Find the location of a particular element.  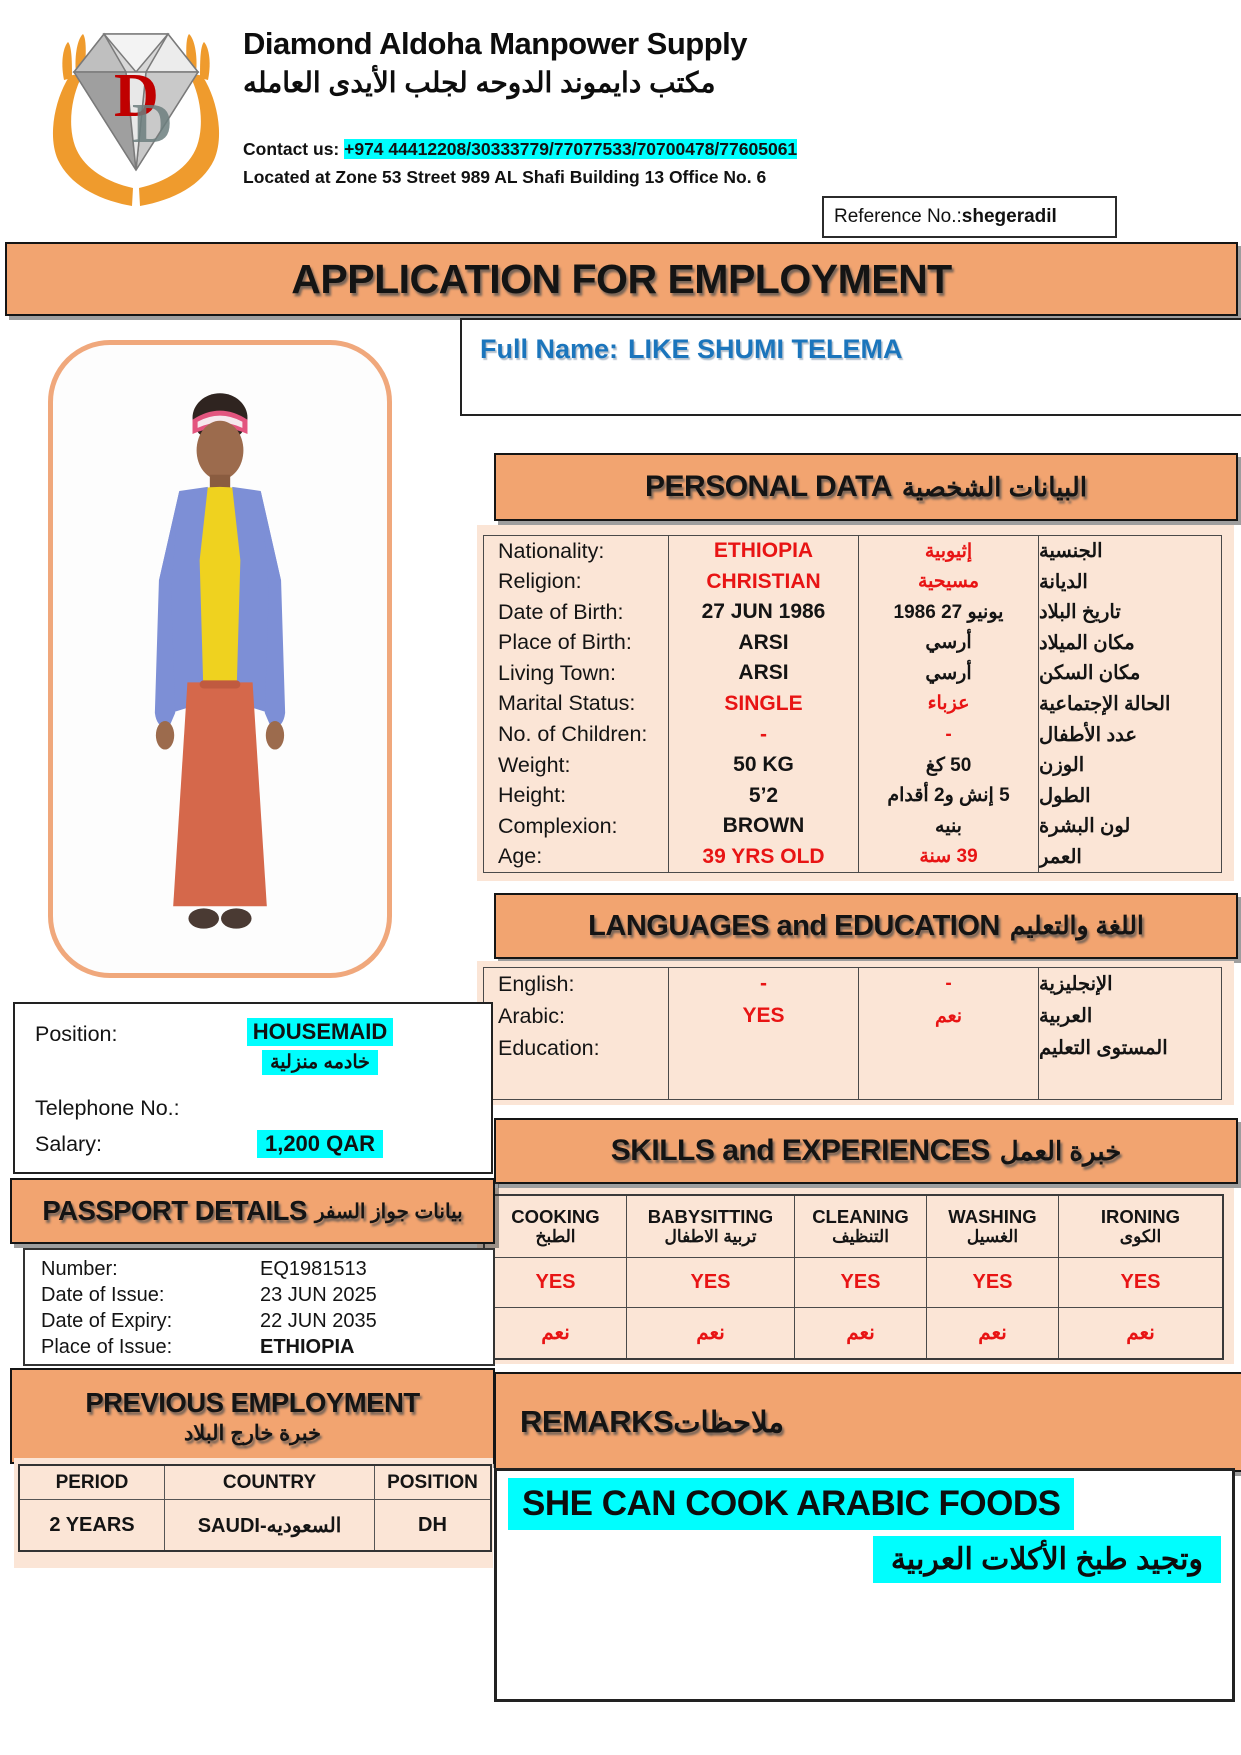

row-value-ar: يونيو 27 1986 is located at coordinates (949, 612).